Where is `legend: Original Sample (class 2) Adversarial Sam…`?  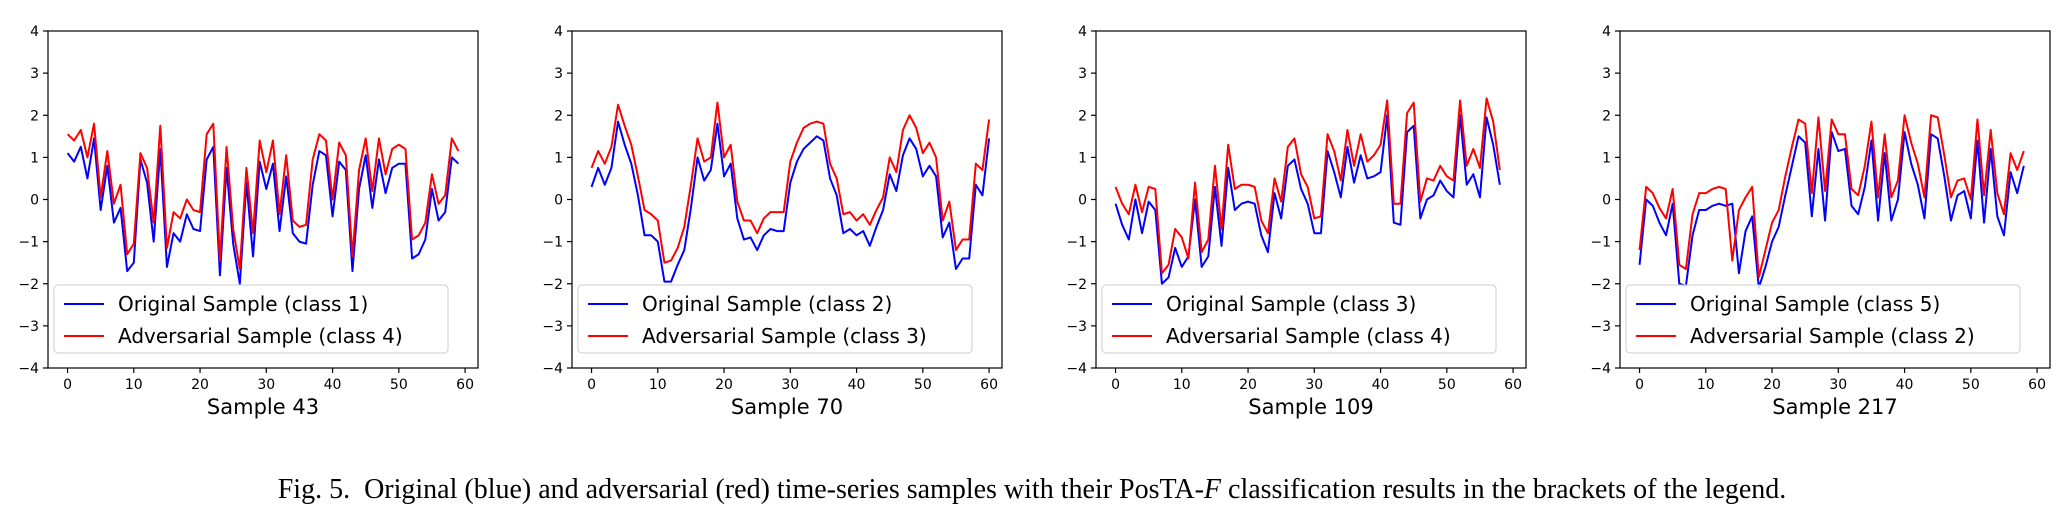
legend: Original Sample (class 2) Adversarial Sam… is located at coordinates (775, 319).